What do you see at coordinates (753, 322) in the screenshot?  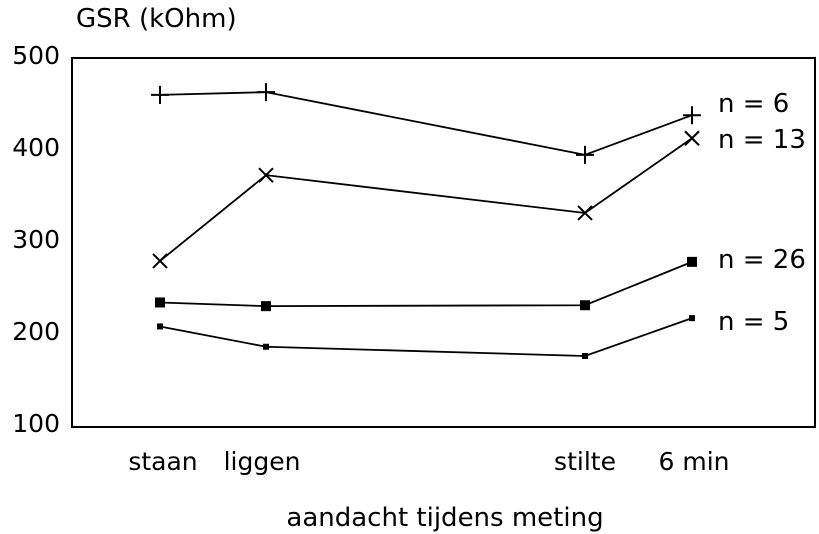 I see `series-label: n = 5` at bounding box center [753, 322].